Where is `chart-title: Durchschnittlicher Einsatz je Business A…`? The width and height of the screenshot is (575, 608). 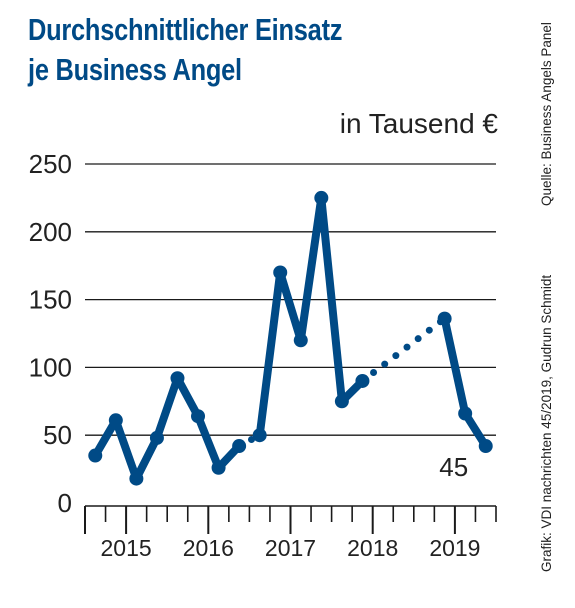 chart-title: Durchschnittlicher Einsatz je Business A… is located at coordinates (185, 50).